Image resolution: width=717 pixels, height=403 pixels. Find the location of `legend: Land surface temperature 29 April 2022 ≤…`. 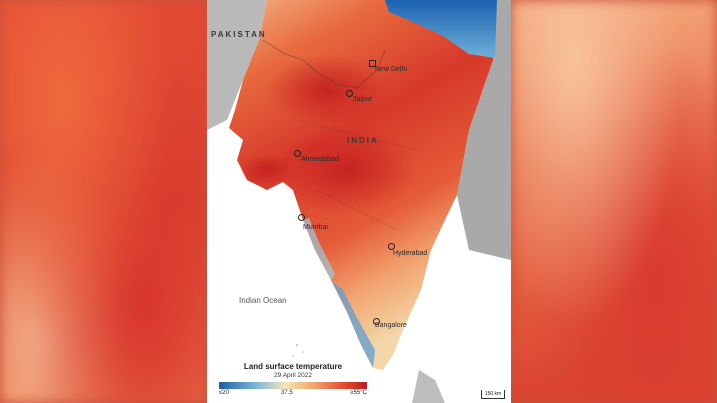

legend: Land surface temperature 29 April 2022 ≤… is located at coordinates (293, 381).